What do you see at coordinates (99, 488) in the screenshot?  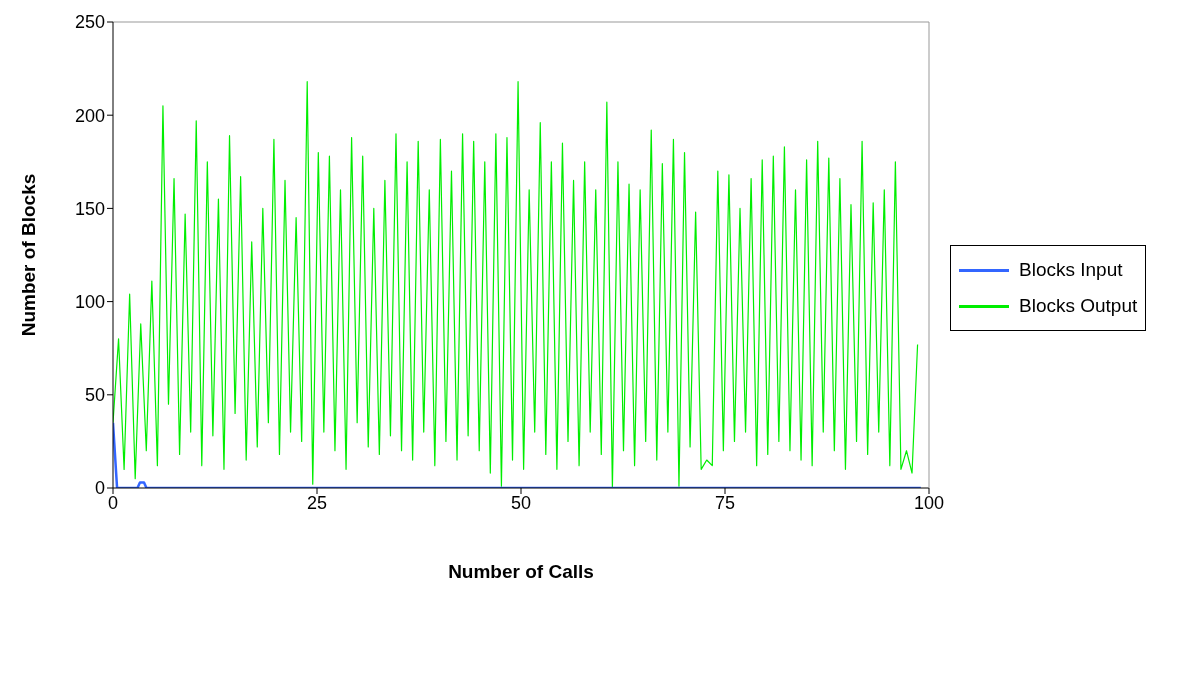 I see `y-tick-label: 0` at bounding box center [99, 488].